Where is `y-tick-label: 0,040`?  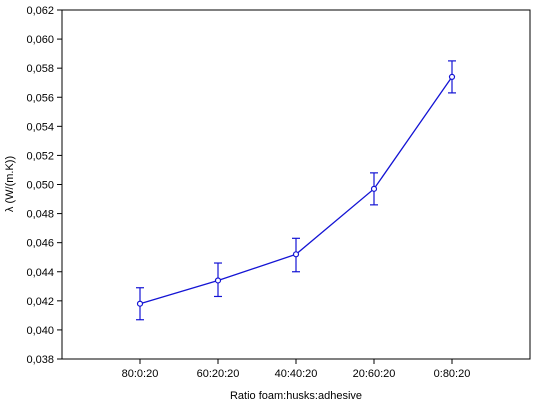 y-tick-label: 0,040 is located at coordinates (40, 331).